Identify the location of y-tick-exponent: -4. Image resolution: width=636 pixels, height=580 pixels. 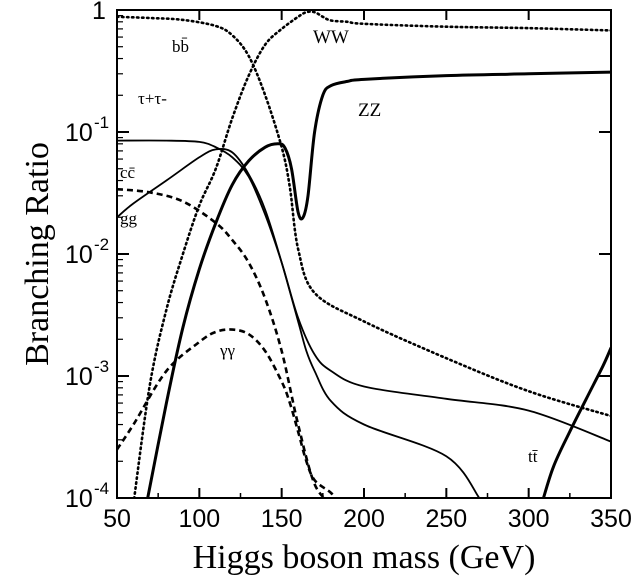
(101, 488).